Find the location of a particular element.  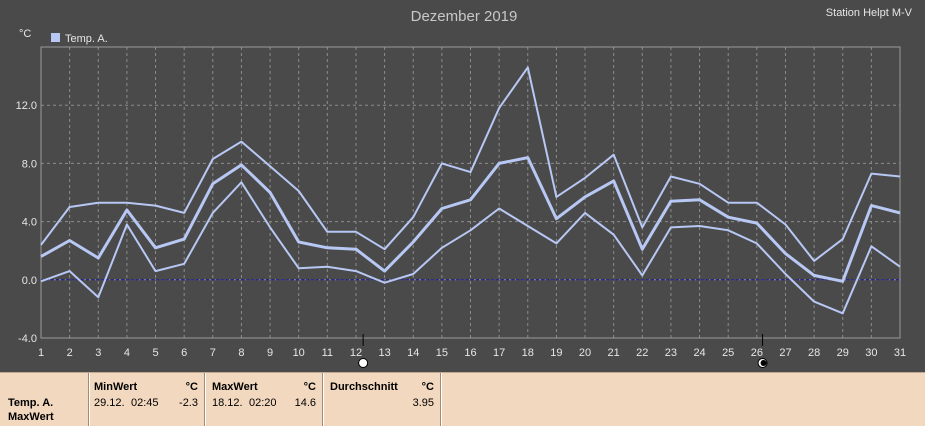

x-tick-label: 25 is located at coordinates (728, 353).